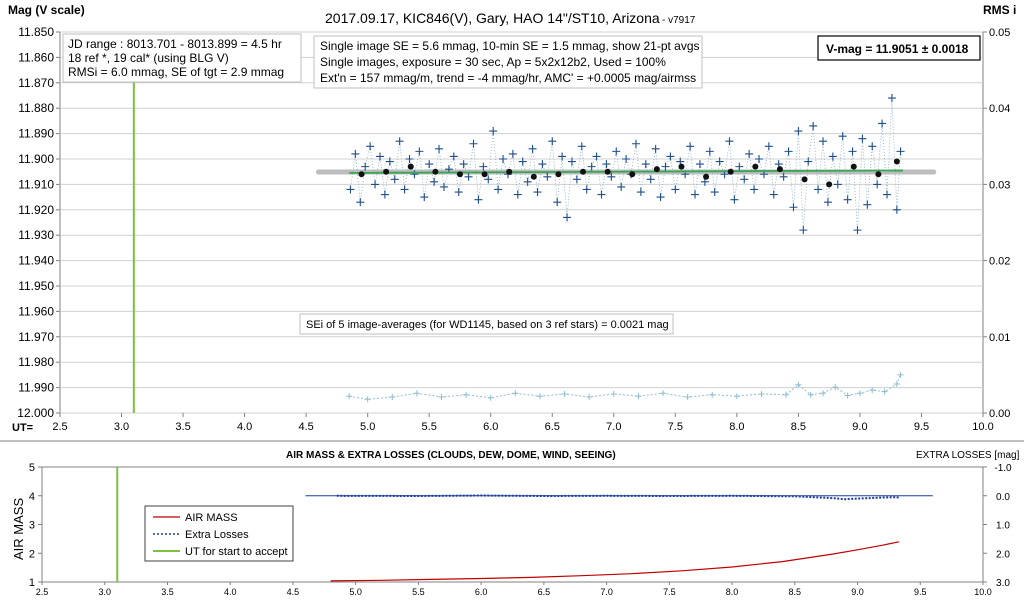 This screenshot has width=1024, height=601. Describe the element at coordinates (182, 58) in the screenshot. I see `jd-range-box` at that location.